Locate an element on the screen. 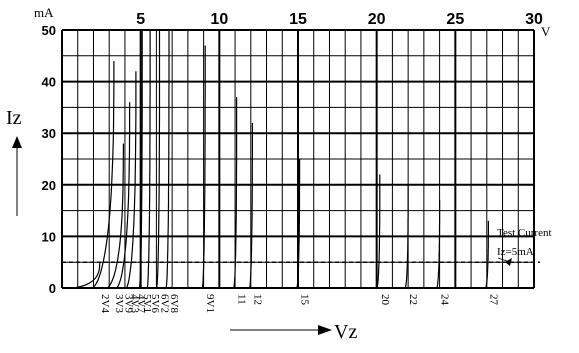 Image resolution: width=579 pixels, height=353 pixels. zener-voltage-label: 15 is located at coordinates (305, 300).